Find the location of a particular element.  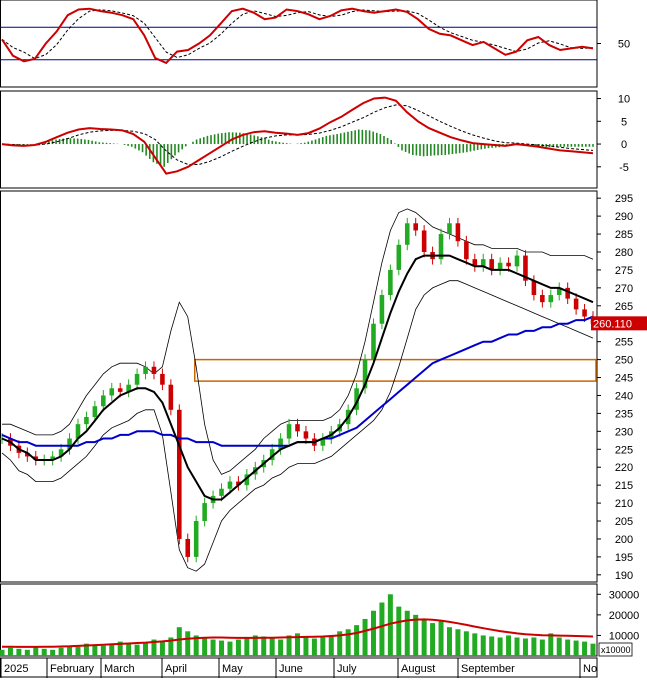

rsi-panel: 50 is located at coordinates (315, 44).